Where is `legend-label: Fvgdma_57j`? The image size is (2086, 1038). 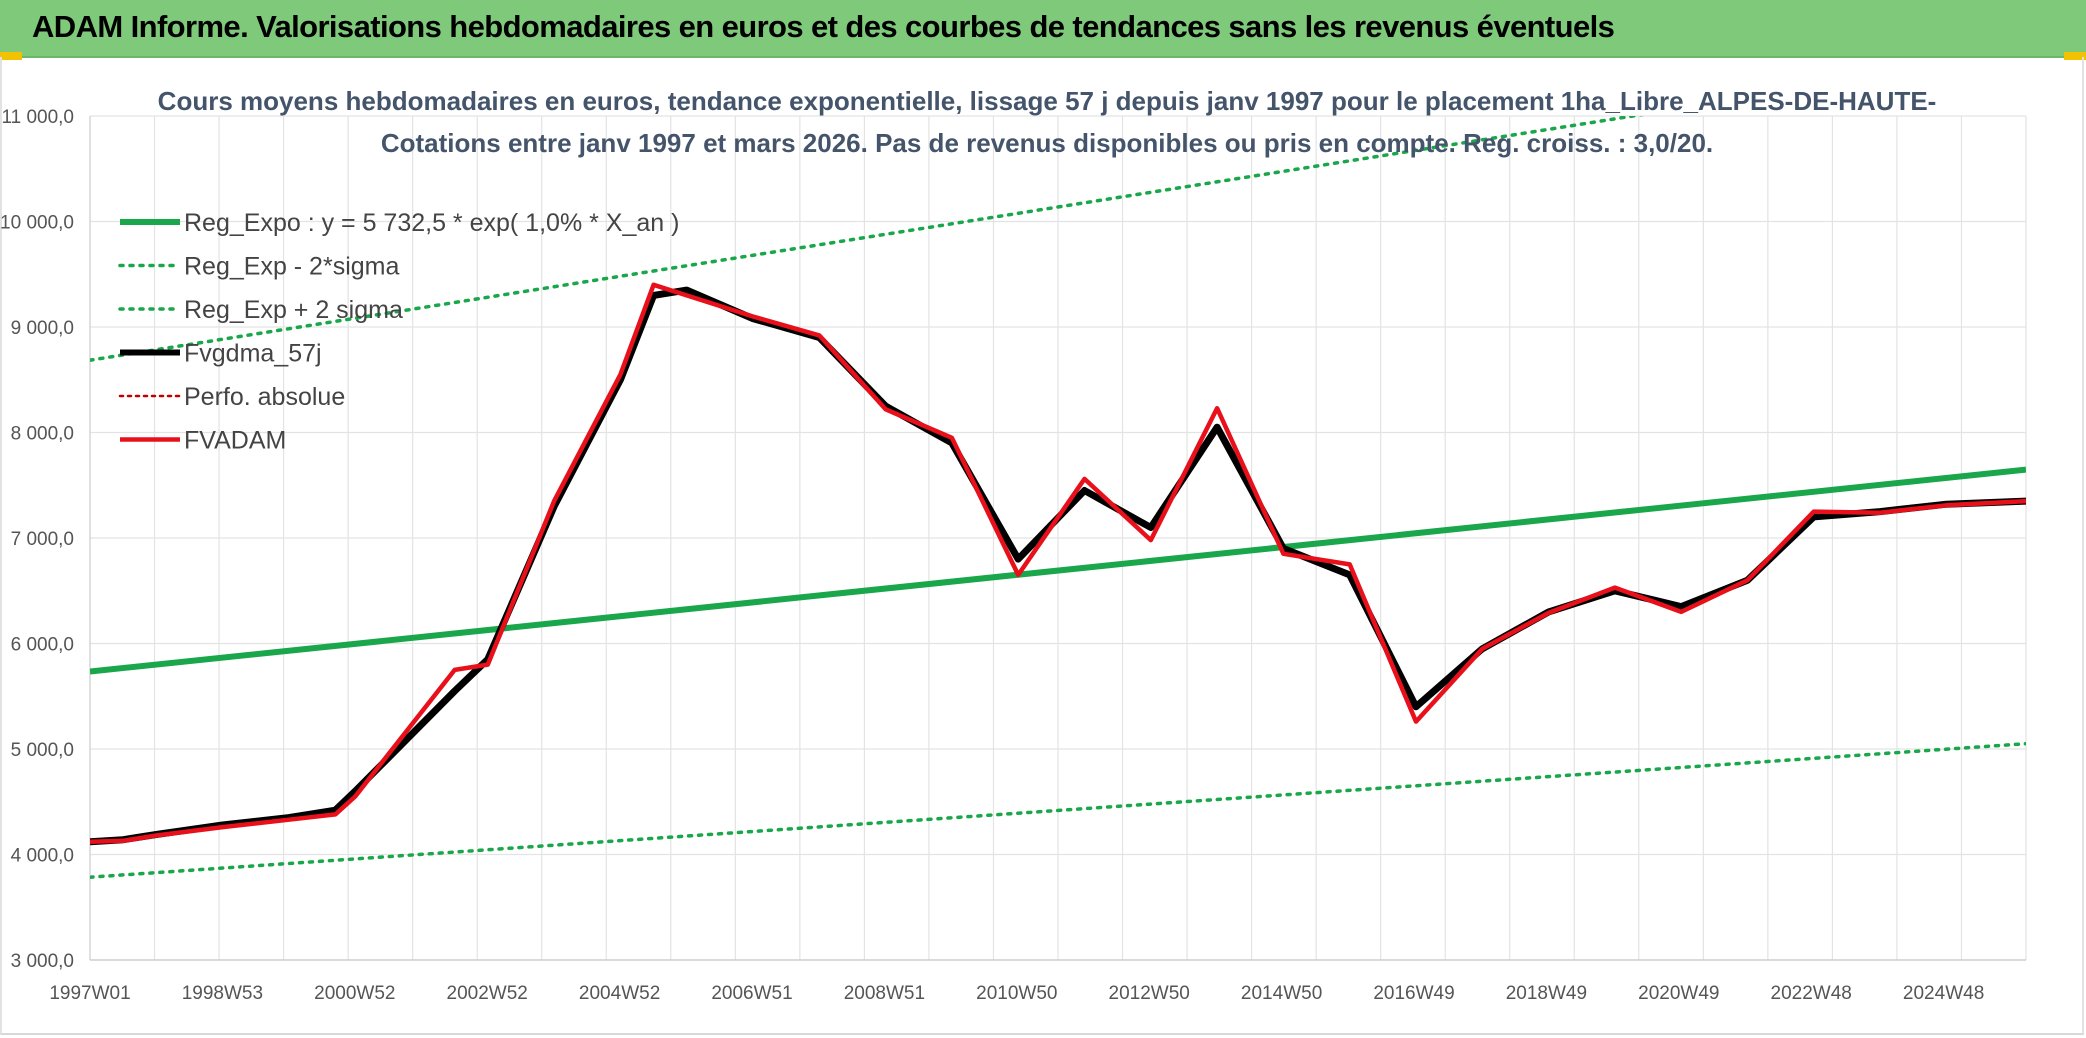 legend-label: Fvgdma_57j is located at coordinates (253, 354).